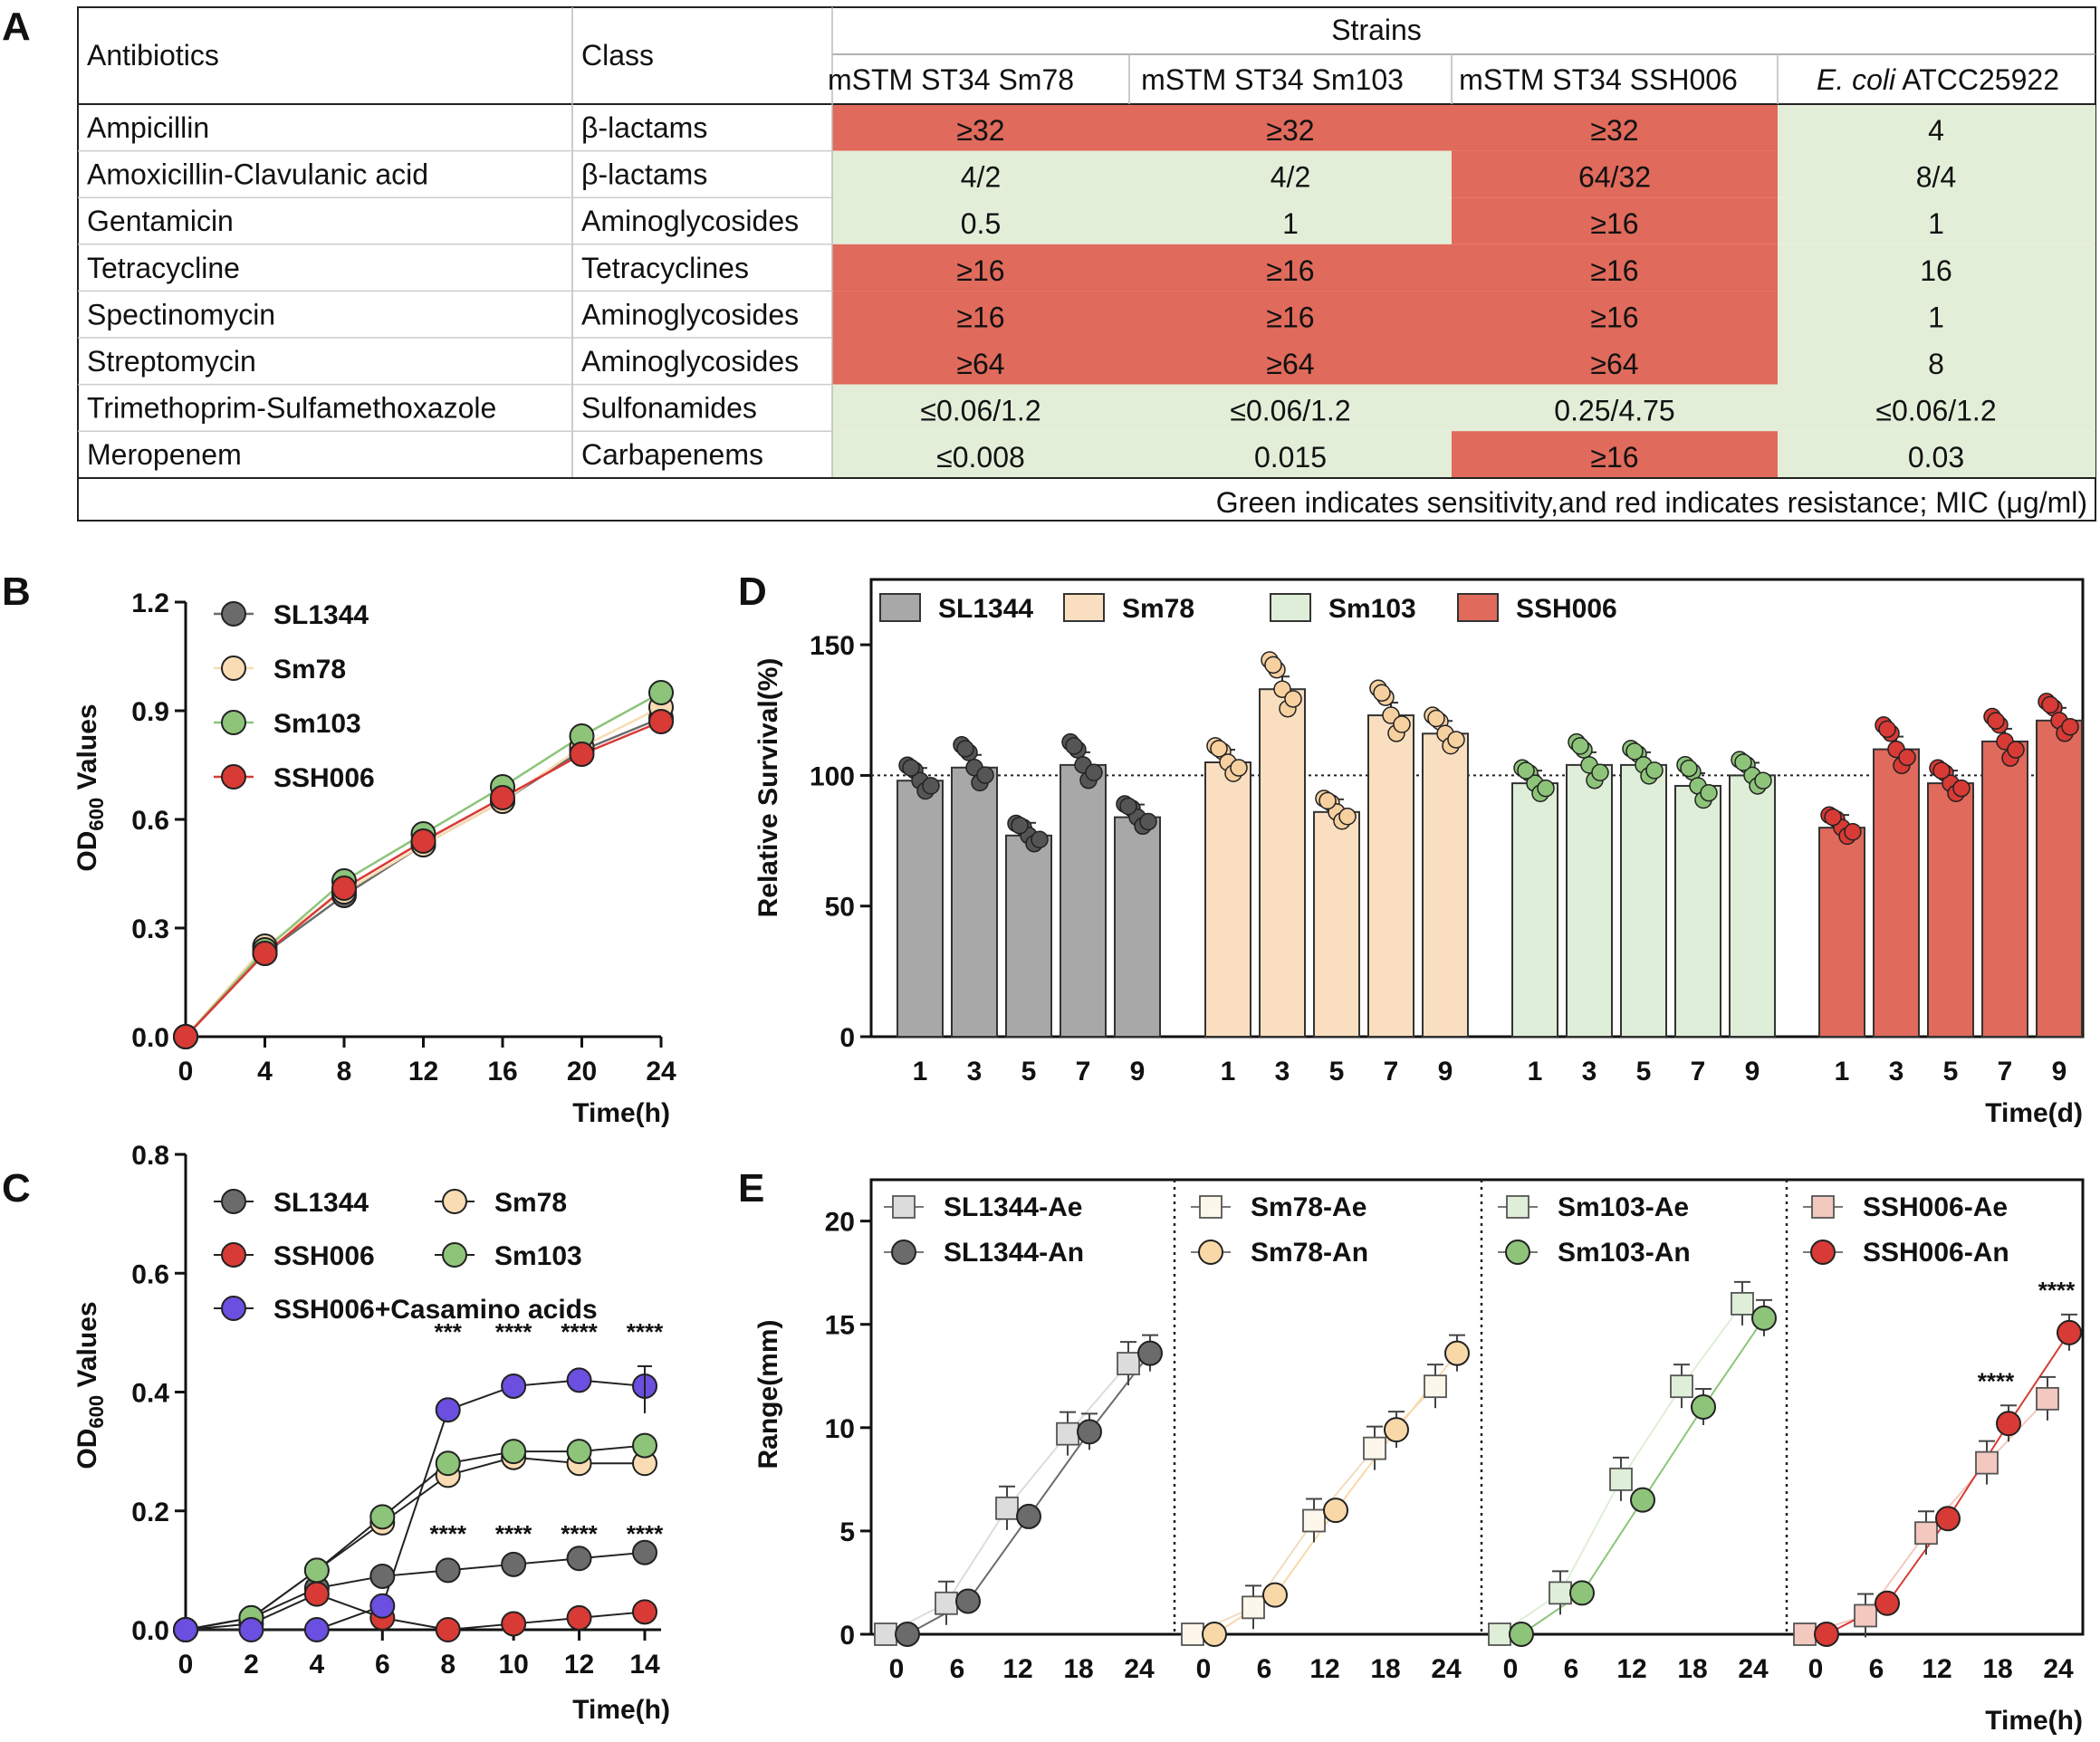 This screenshot has height=1742, width=2100. What do you see at coordinates (1019, 269) in the screenshot?
I see `table-row: Tetracycline Tetracyclines ≥16 ≥16 ≥16 16` at bounding box center [1019, 269].